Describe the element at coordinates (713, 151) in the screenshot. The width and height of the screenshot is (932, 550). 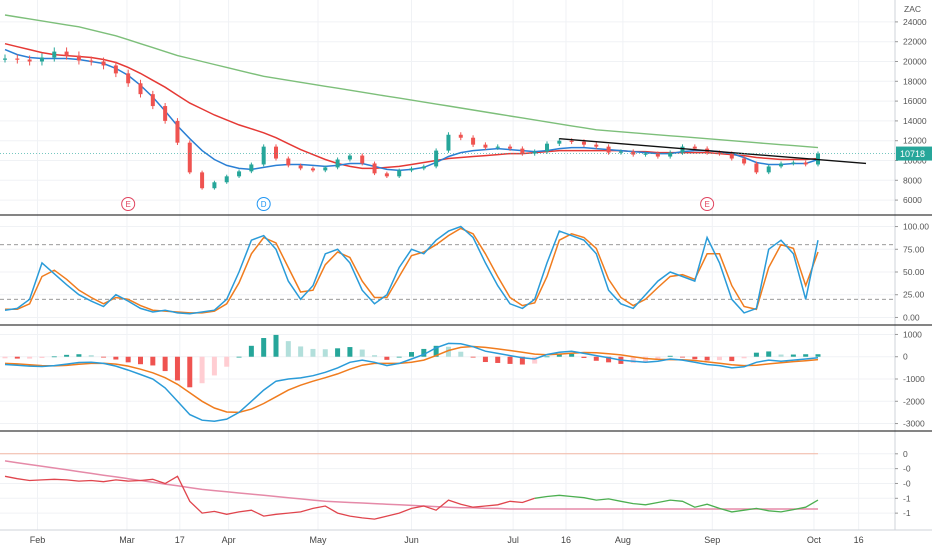
I see `price-trendline` at that location.